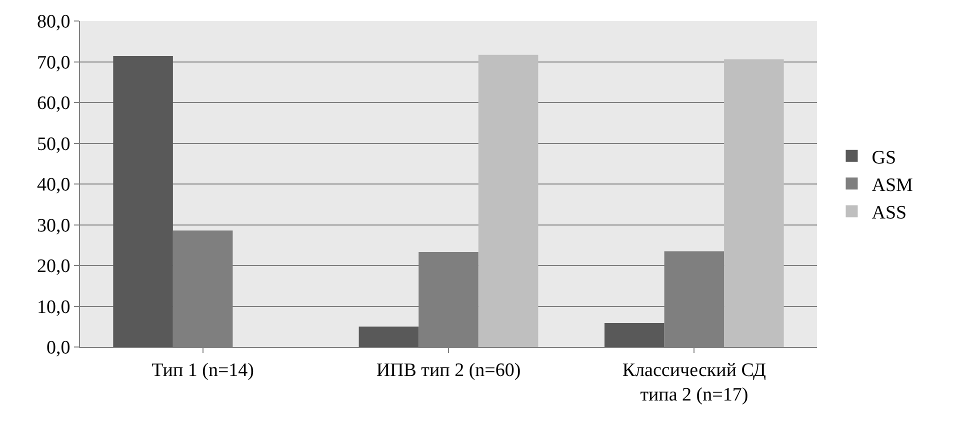 This screenshot has height=432, width=967. I want to click on y-tick-label: 70,0, so click(53, 63).